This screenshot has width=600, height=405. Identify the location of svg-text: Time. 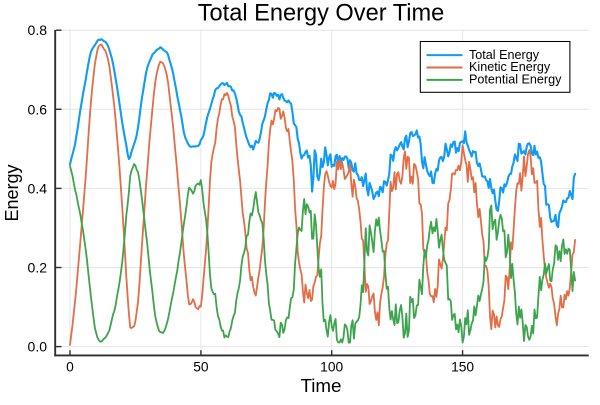
(320, 385).